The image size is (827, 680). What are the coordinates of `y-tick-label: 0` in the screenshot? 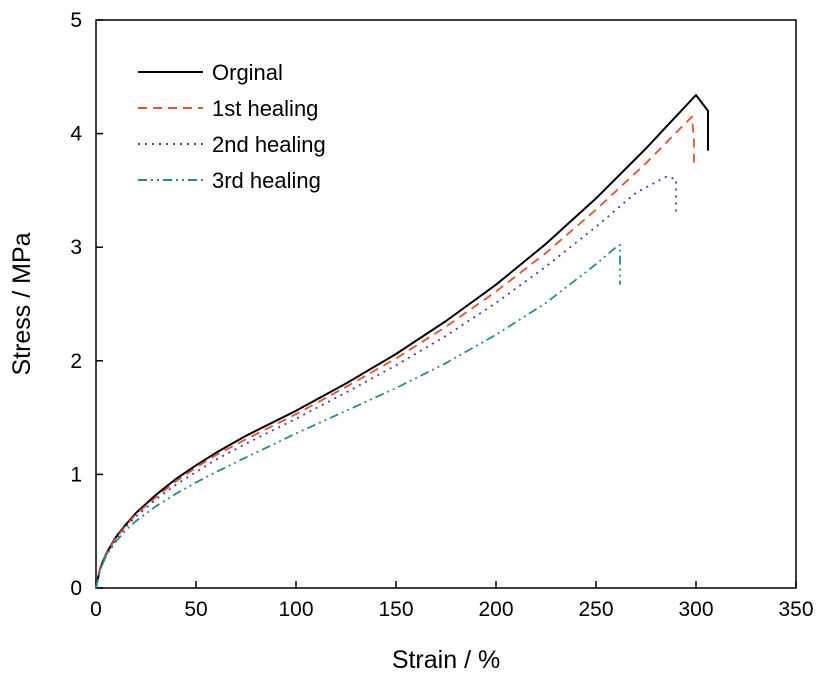 It's located at (76, 588).